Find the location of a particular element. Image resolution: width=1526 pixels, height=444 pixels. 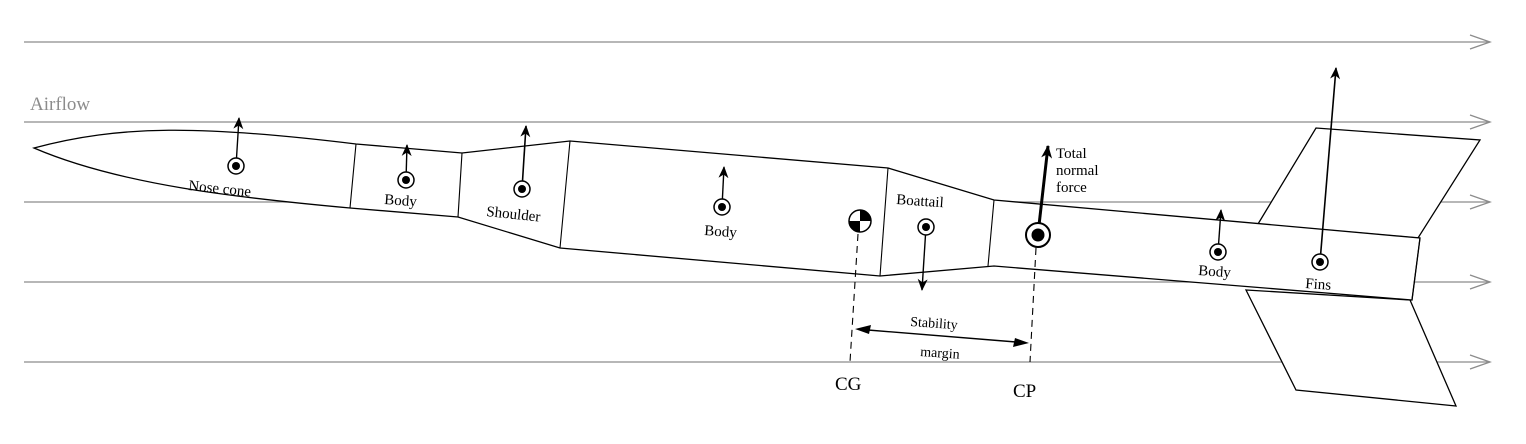

body-1-label: Body is located at coordinates (401, 201).